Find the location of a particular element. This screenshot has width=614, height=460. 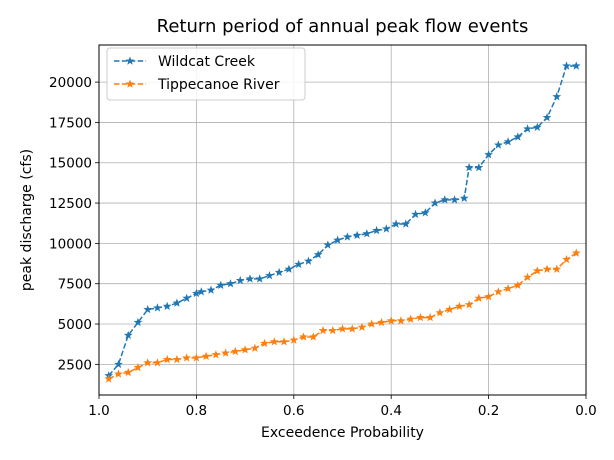

x-tick-label: 0.2 is located at coordinates (488, 411).